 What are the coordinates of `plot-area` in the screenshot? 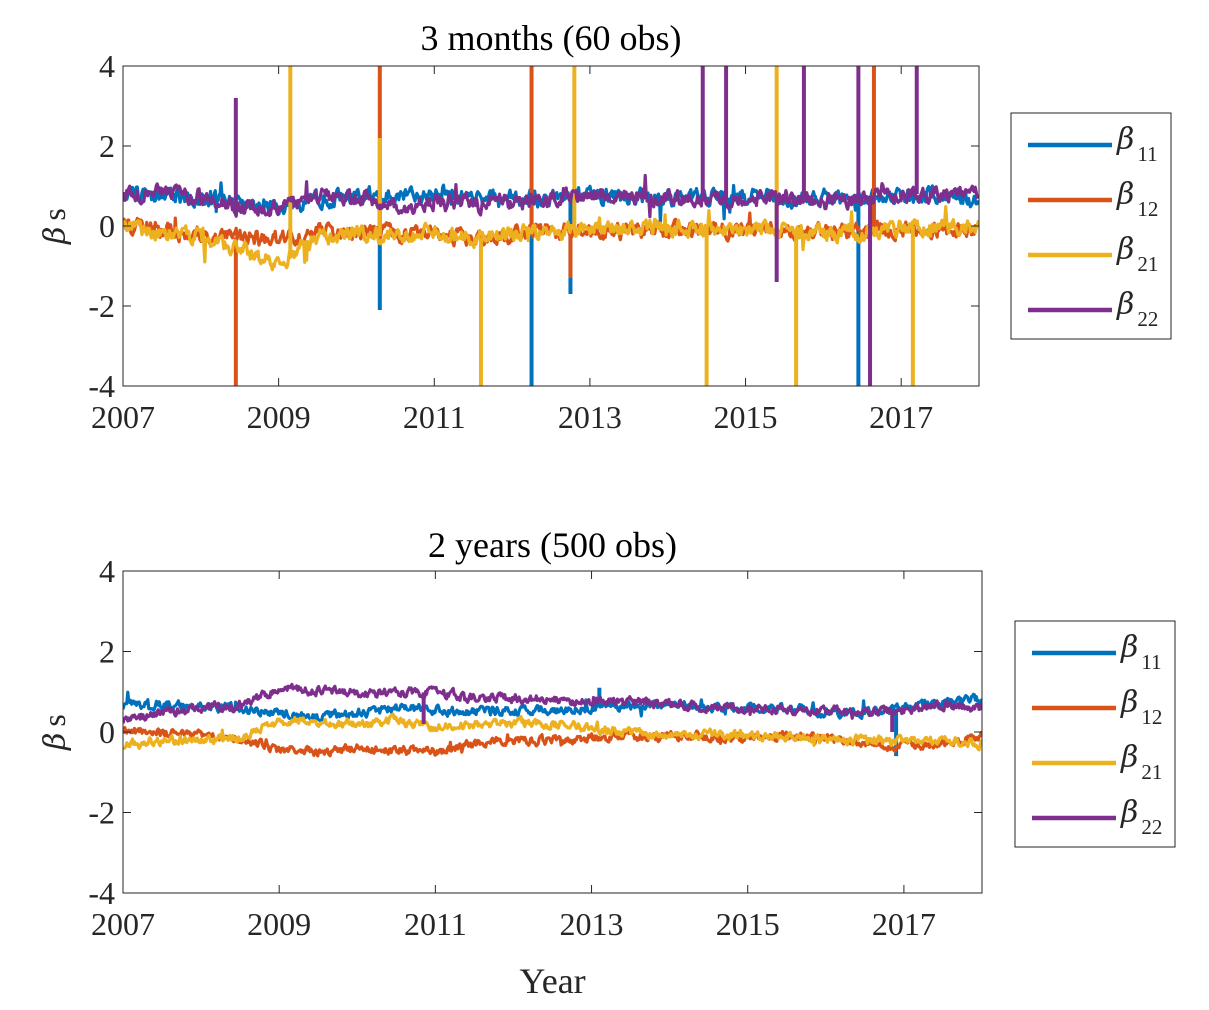 It's located at (552, 720).